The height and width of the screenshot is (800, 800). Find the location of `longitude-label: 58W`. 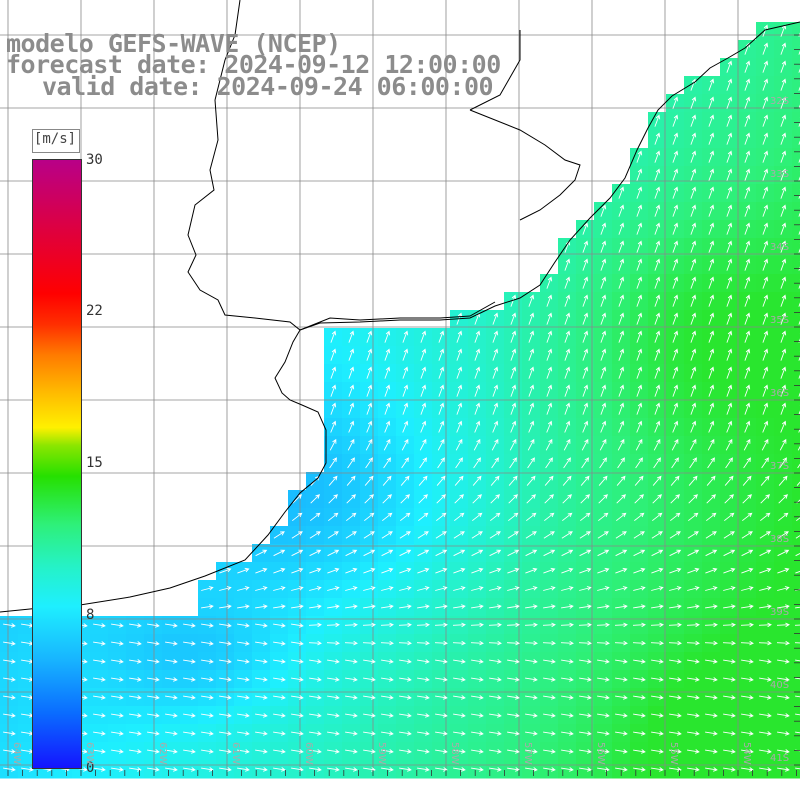

longitude-label: 58W is located at coordinates (454, 753).